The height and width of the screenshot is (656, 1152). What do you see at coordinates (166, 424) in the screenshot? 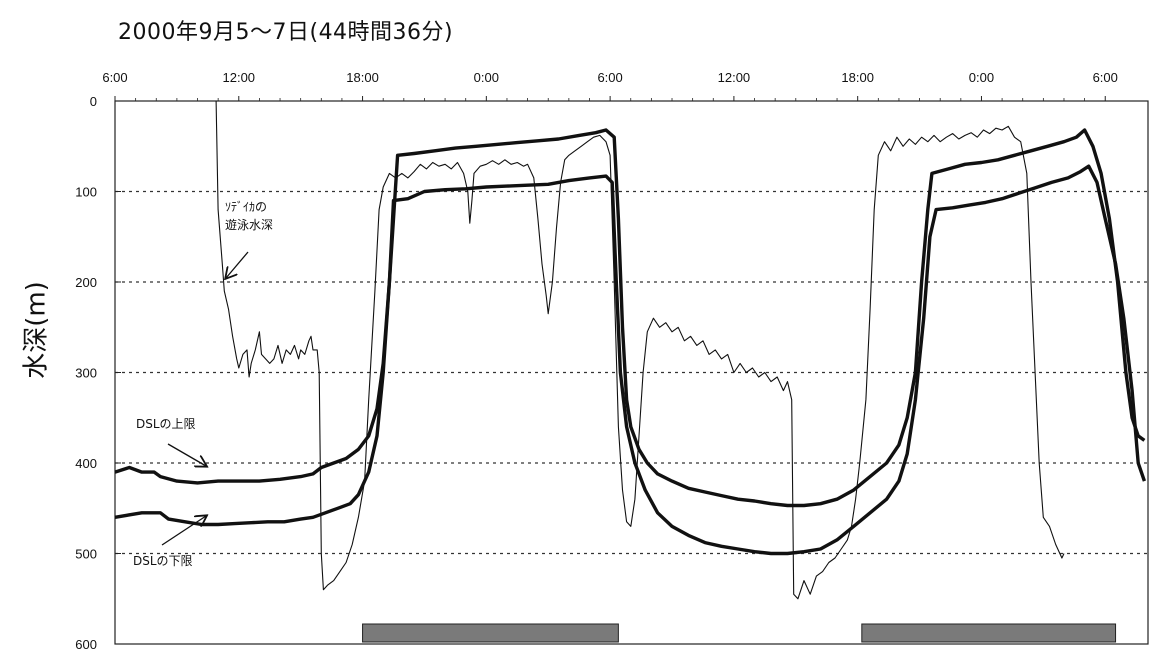
I see `annotation-text-1-0: DSLの上限` at bounding box center [166, 424].